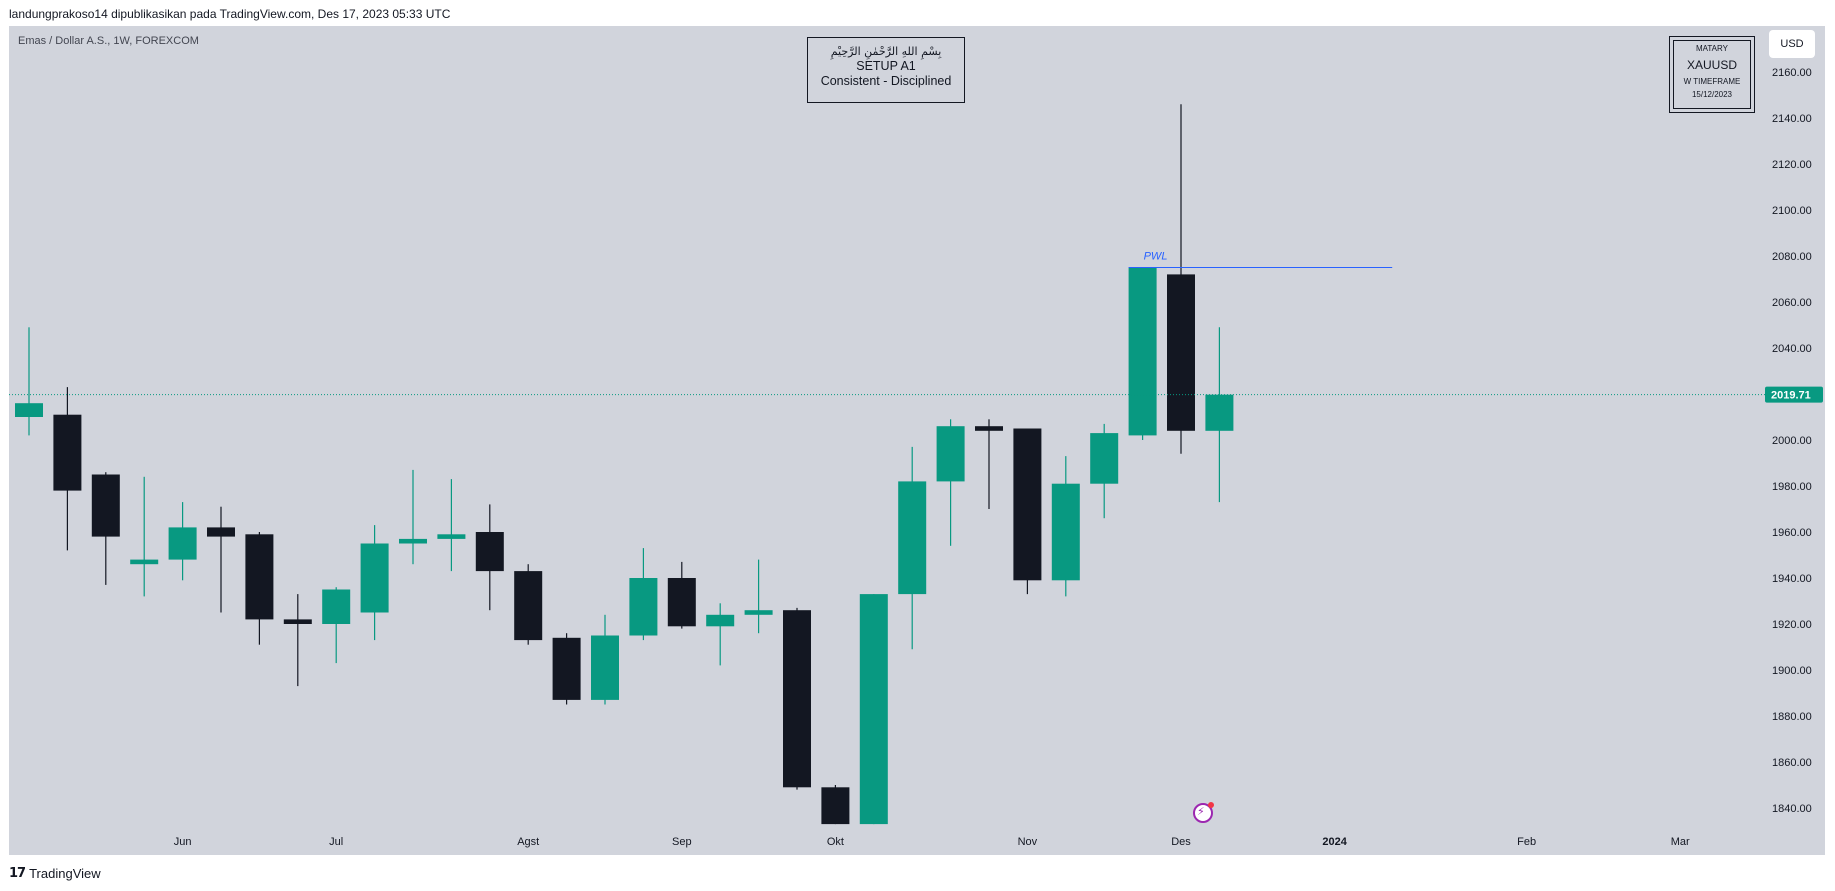 The height and width of the screenshot is (891, 1835). Describe the element at coordinates (183, 842) in the screenshot. I see `x-tick-label: Jun` at that location.